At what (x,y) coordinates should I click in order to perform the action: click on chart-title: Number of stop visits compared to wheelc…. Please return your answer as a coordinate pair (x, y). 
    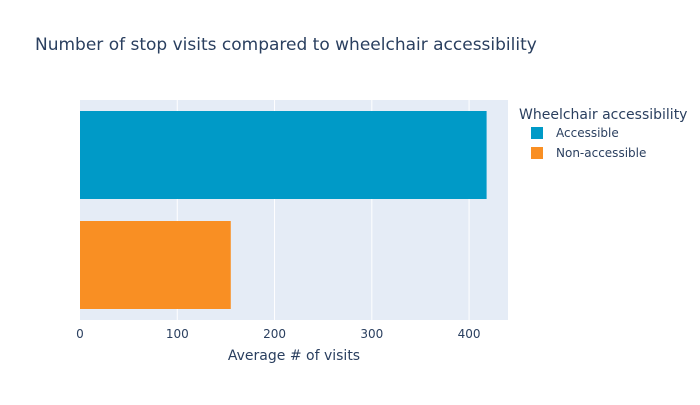
    Looking at the image, I should click on (286, 45).